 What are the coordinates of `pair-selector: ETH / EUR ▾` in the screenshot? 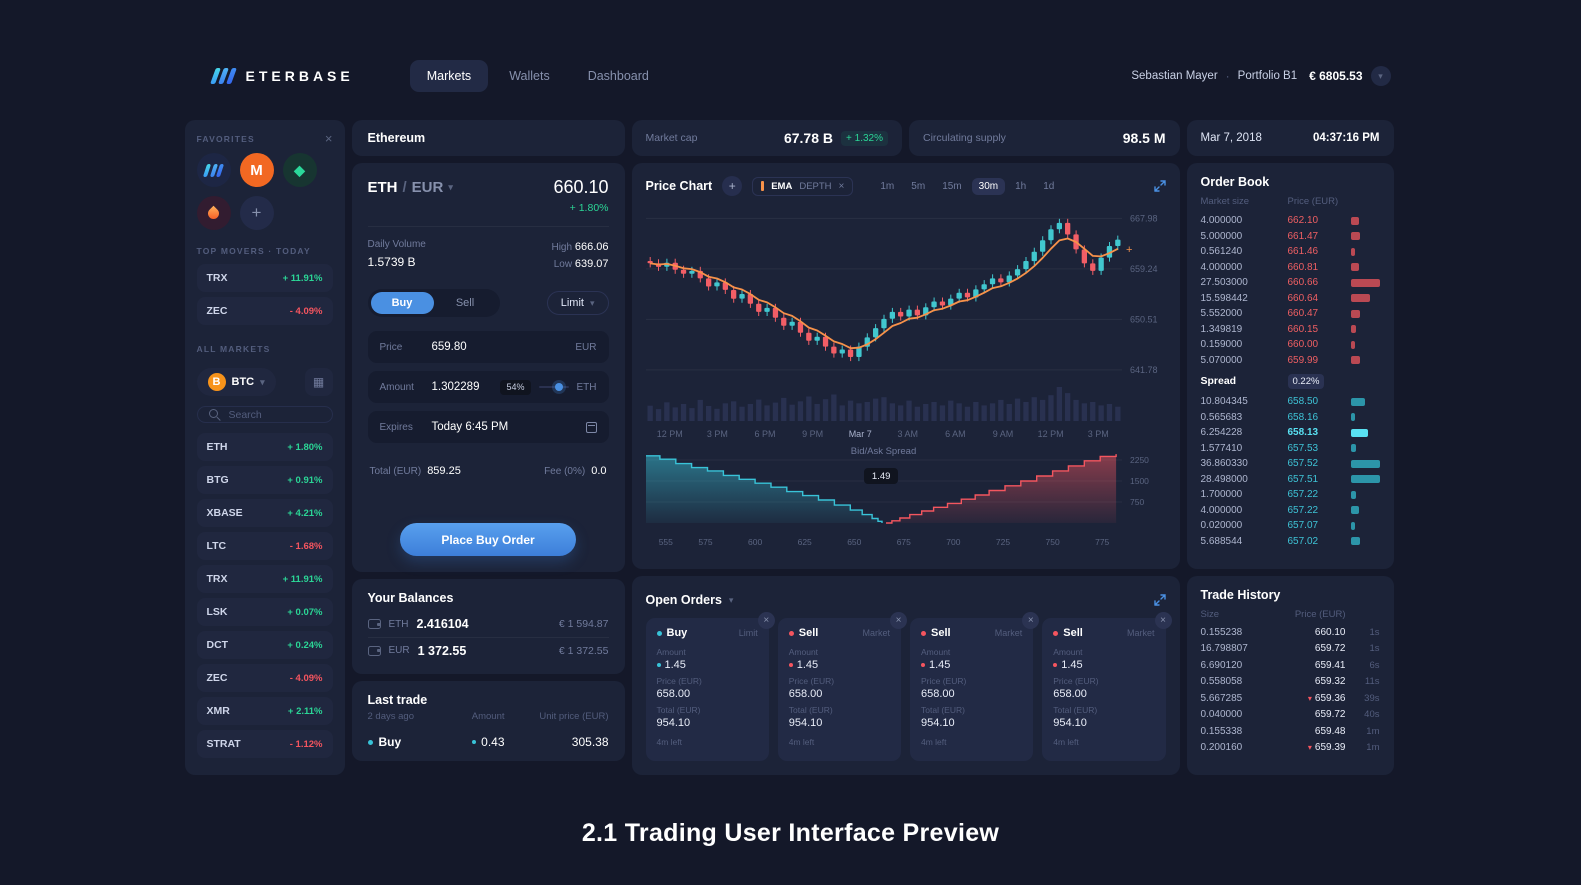 It's located at (410, 187).